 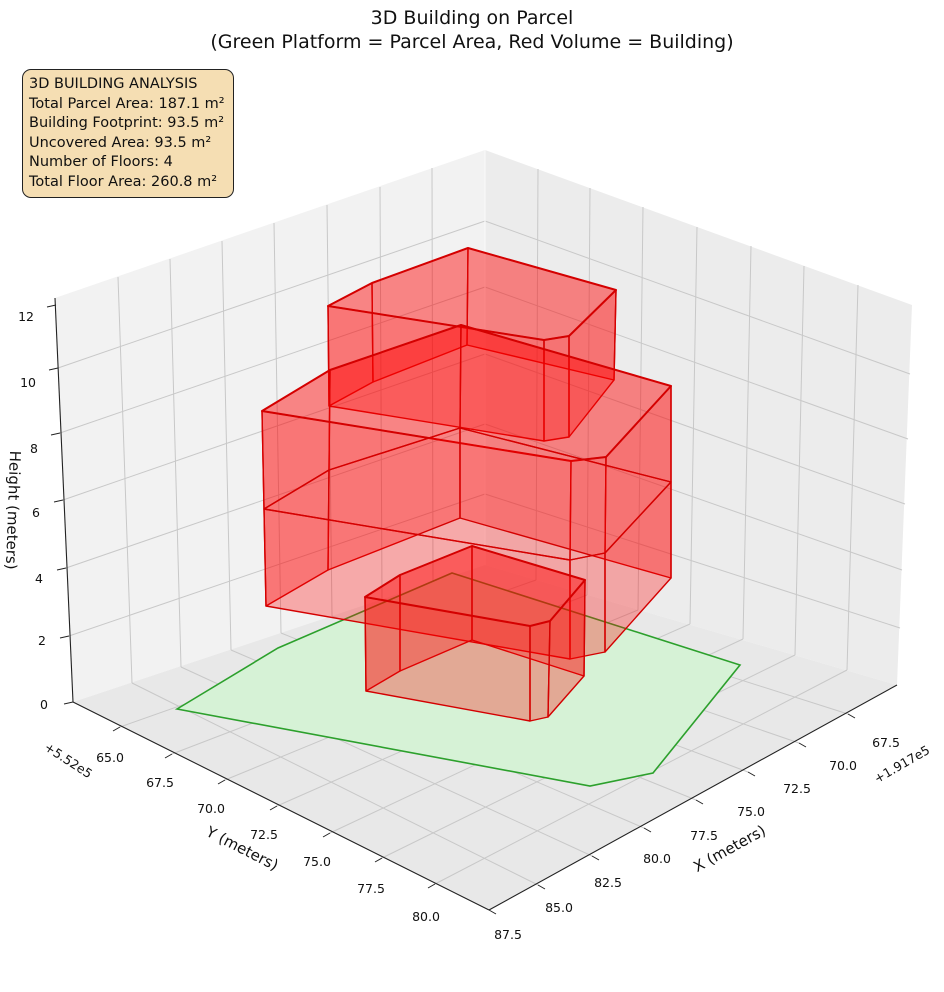 I want to click on y-tick-label: 72.5, so click(x=264, y=834).